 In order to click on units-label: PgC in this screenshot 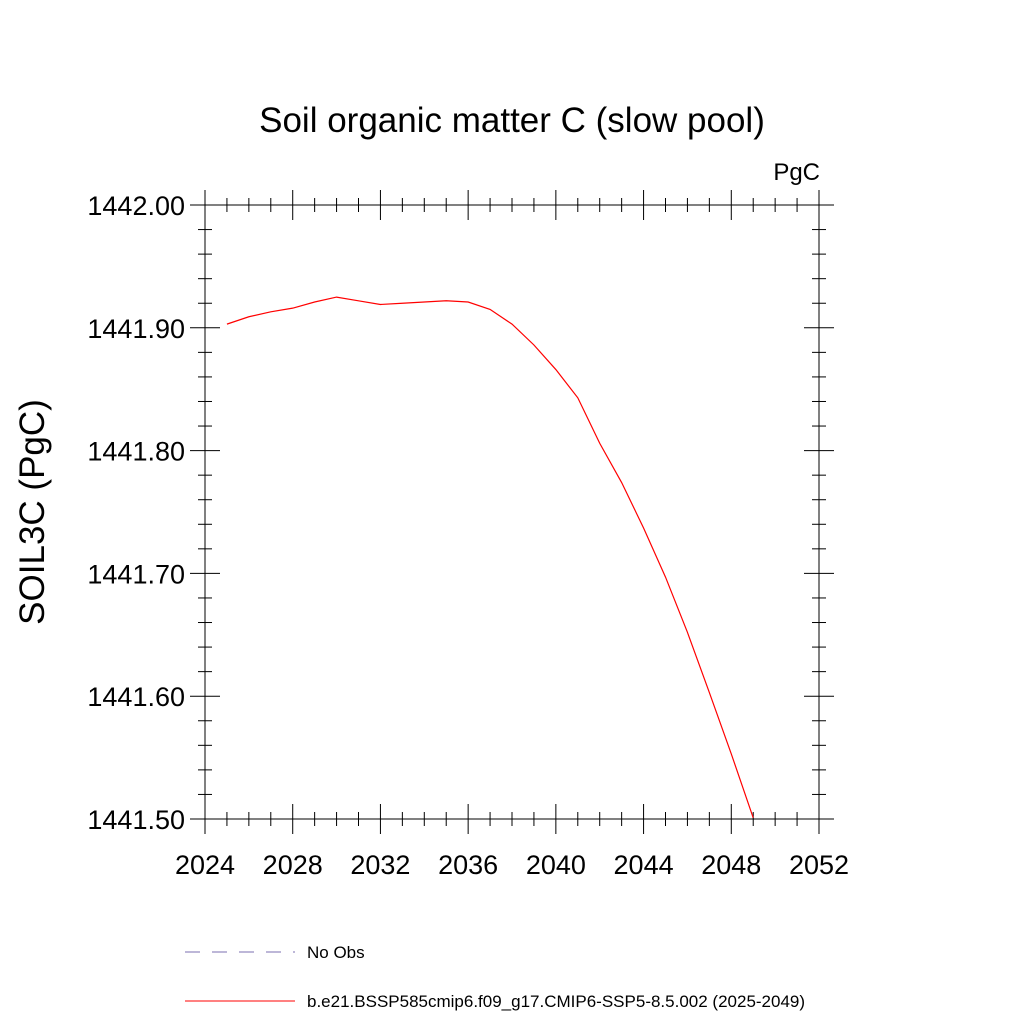, I will do `click(796, 172)`.